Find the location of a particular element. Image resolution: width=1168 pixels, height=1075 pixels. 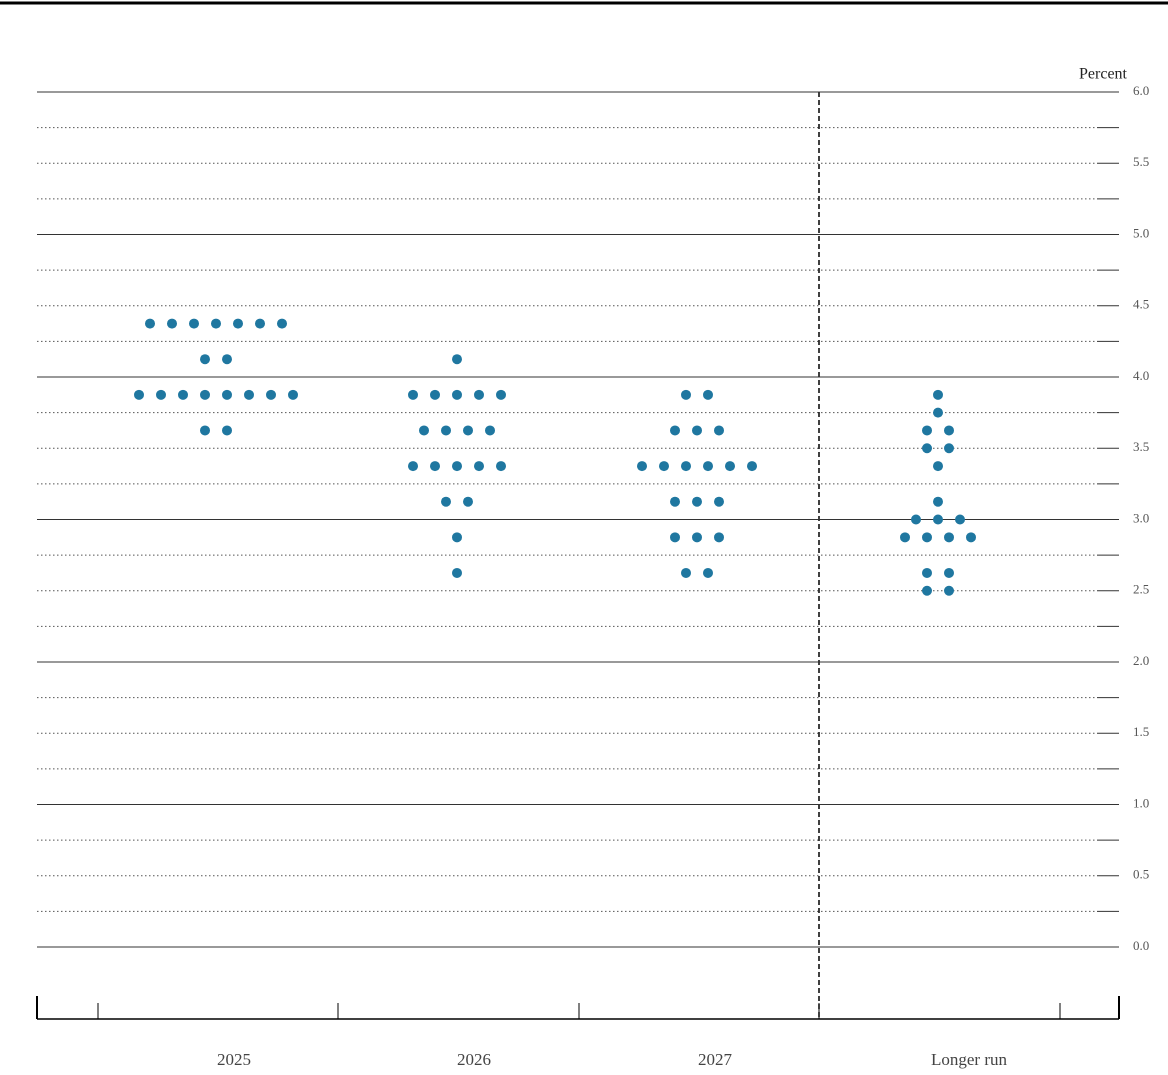

y-tick-label: 5.5 is located at coordinates (1141, 161).